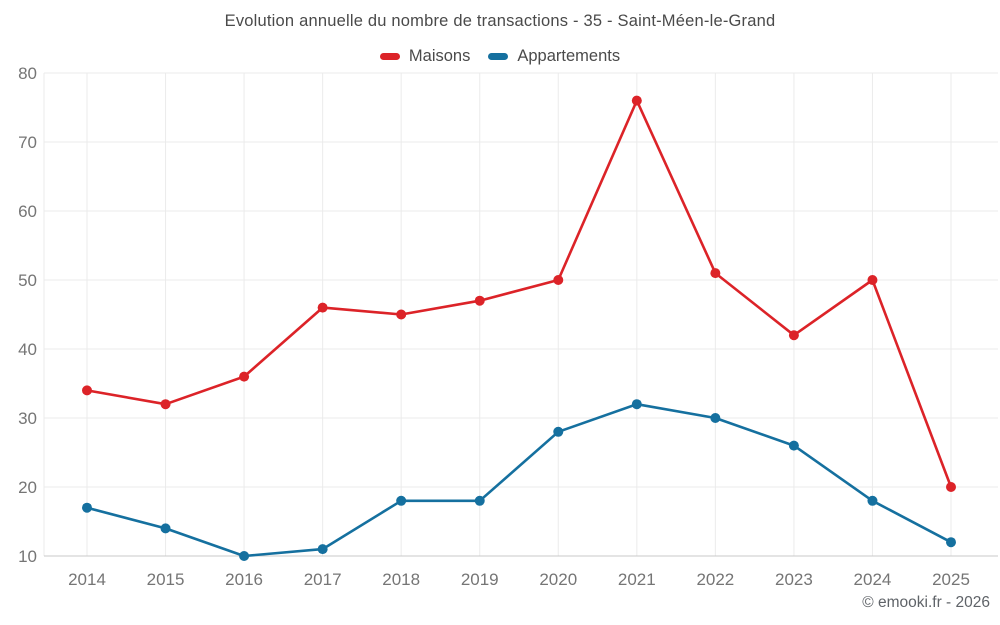 Image resolution: width=1000 pixels, height=625 pixels. Describe the element at coordinates (951, 542) in the screenshot. I see `data-point-appartements-2025` at that location.